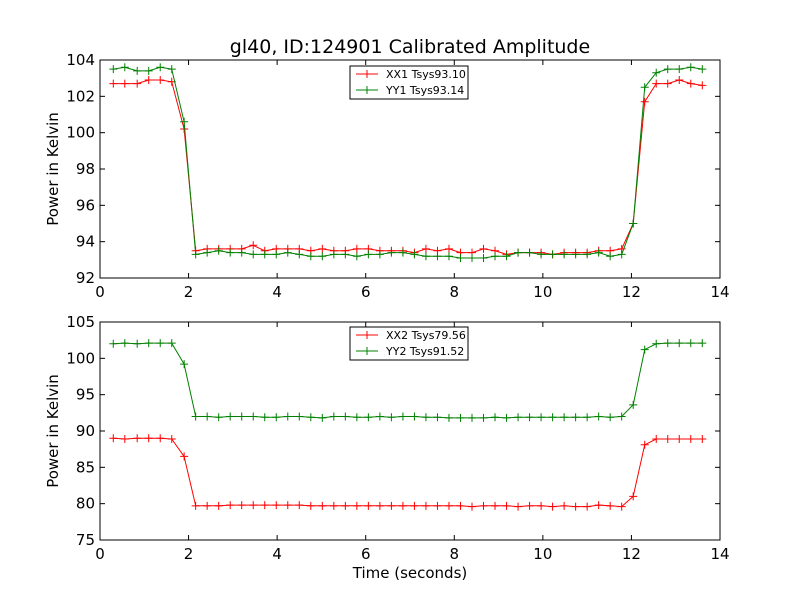 This screenshot has height=600, width=800. Describe the element at coordinates (542, 554) in the screenshot. I see `x-tick-label: 10` at that location.